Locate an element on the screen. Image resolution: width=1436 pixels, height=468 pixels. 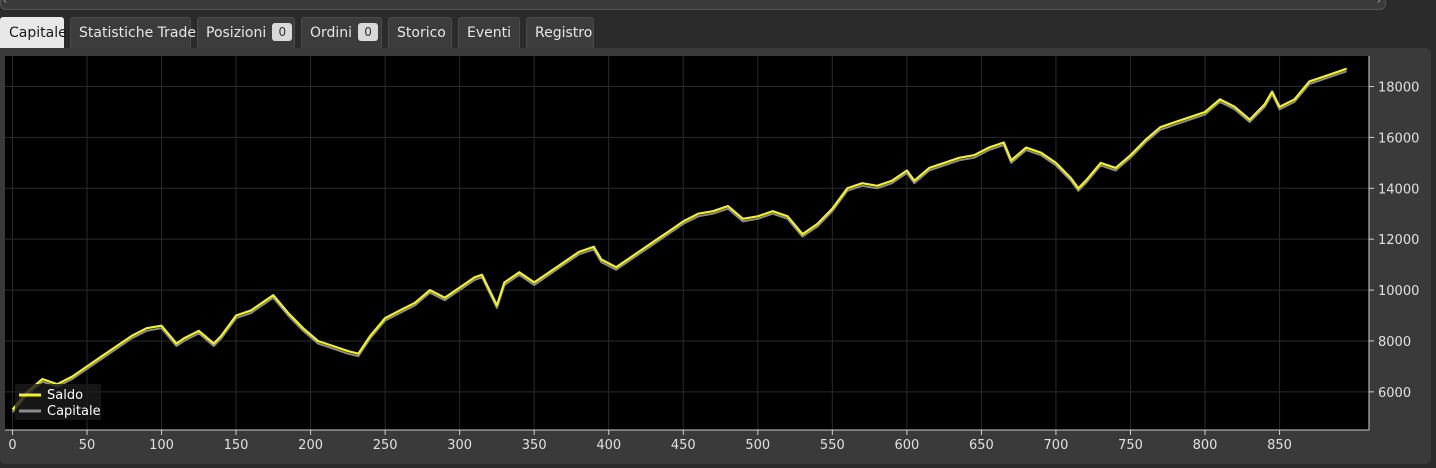
tab-label: Ordini is located at coordinates (331, 33).